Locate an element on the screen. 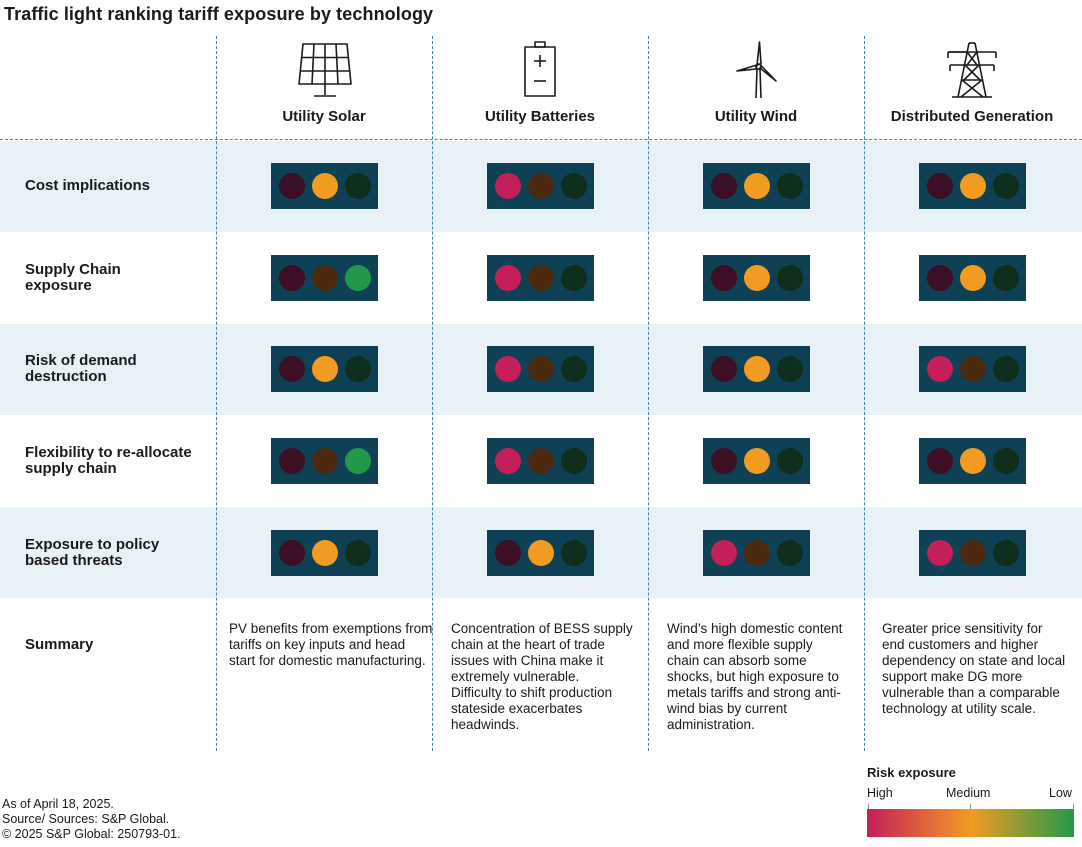  traffic-light-flexibility-to-re-allocate-supply-chain-utility-wind is located at coordinates (756, 461).